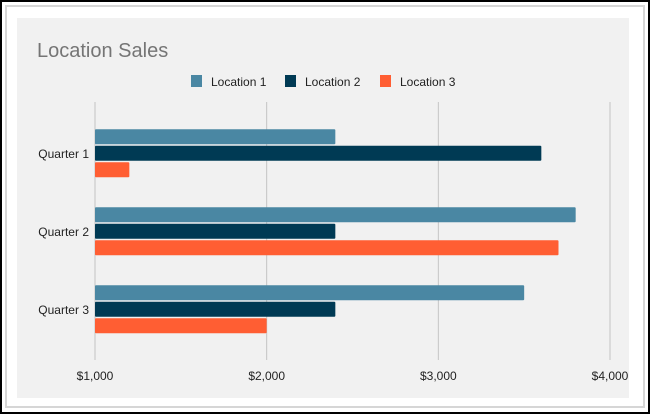  What do you see at coordinates (102, 51) in the screenshot?
I see `chart-title: Location Sales` at bounding box center [102, 51].